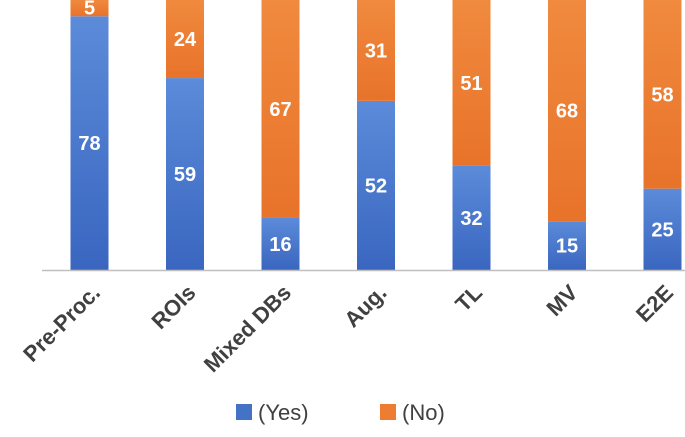  Describe the element at coordinates (654, 303) in the screenshot. I see `x-tick-label-6: E2E` at that location.